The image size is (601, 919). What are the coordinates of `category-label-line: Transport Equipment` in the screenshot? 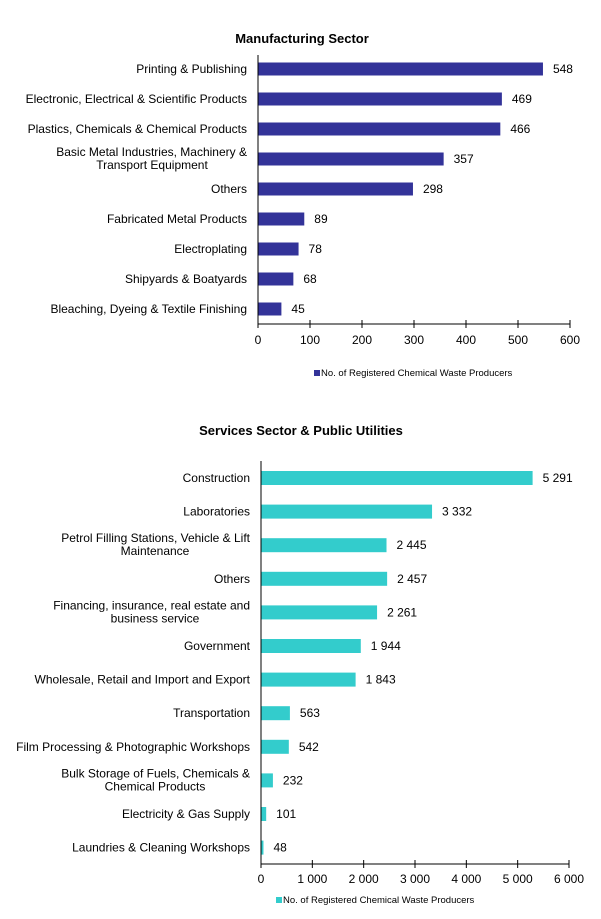 It's located at (152, 165).